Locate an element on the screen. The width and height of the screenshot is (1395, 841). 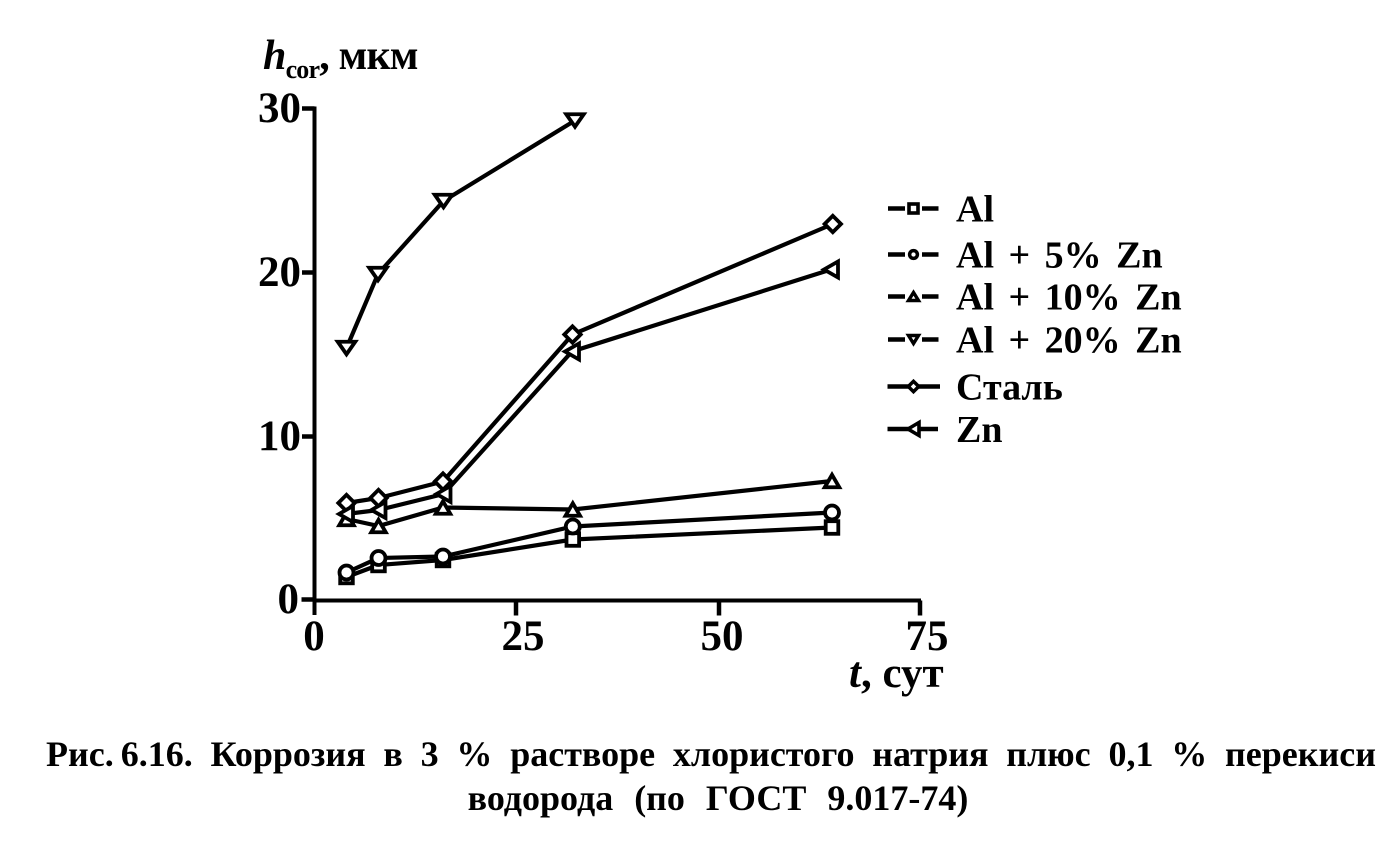
svg-text: Zn is located at coordinates (979, 430).